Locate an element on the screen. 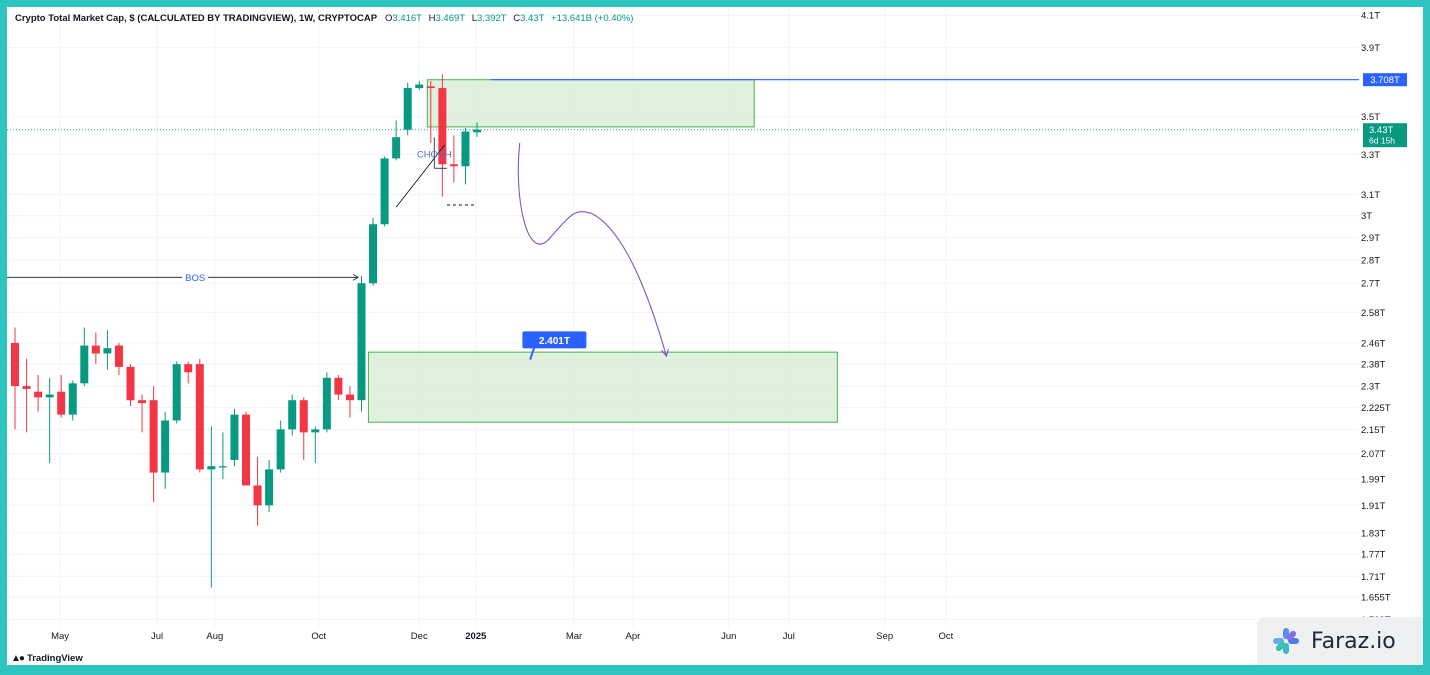  bos-label-bg is located at coordinates (195, 277).